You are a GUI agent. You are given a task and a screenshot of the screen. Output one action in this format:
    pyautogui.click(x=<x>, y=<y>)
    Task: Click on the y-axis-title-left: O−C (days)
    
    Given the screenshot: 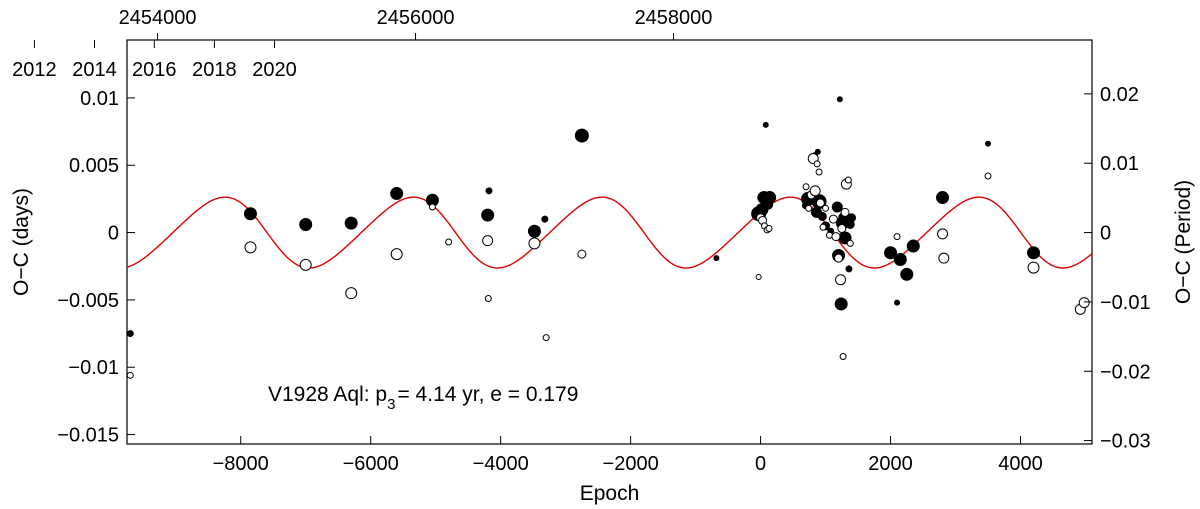 What is the action you would take?
    pyautogui.click(x=21, y=242)
    